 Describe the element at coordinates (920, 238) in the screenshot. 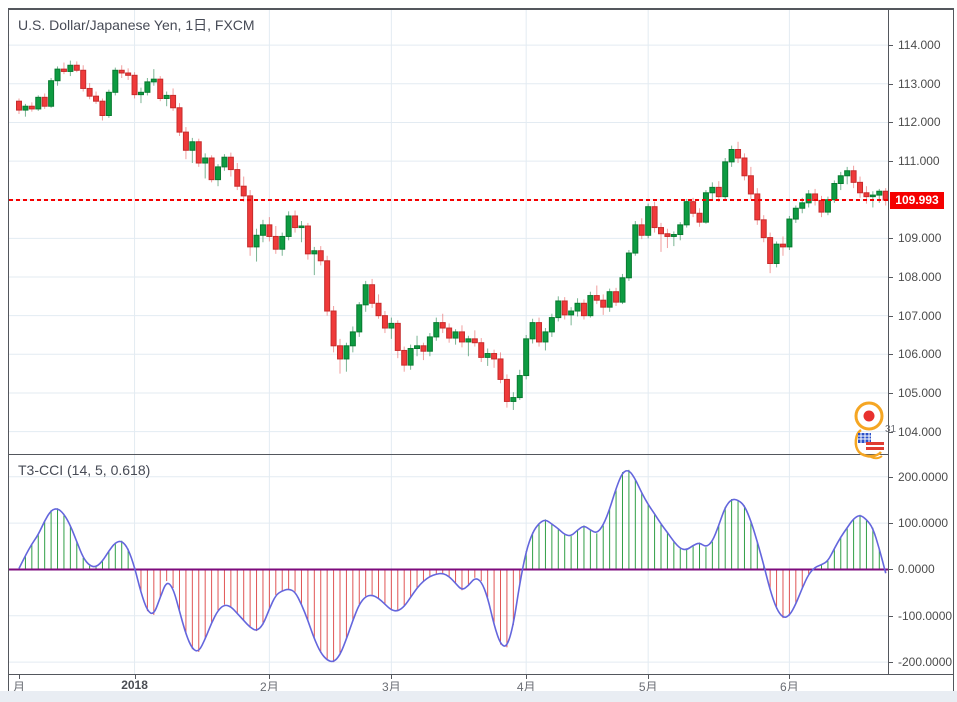

I see `axis-label: 109.000` at that location.